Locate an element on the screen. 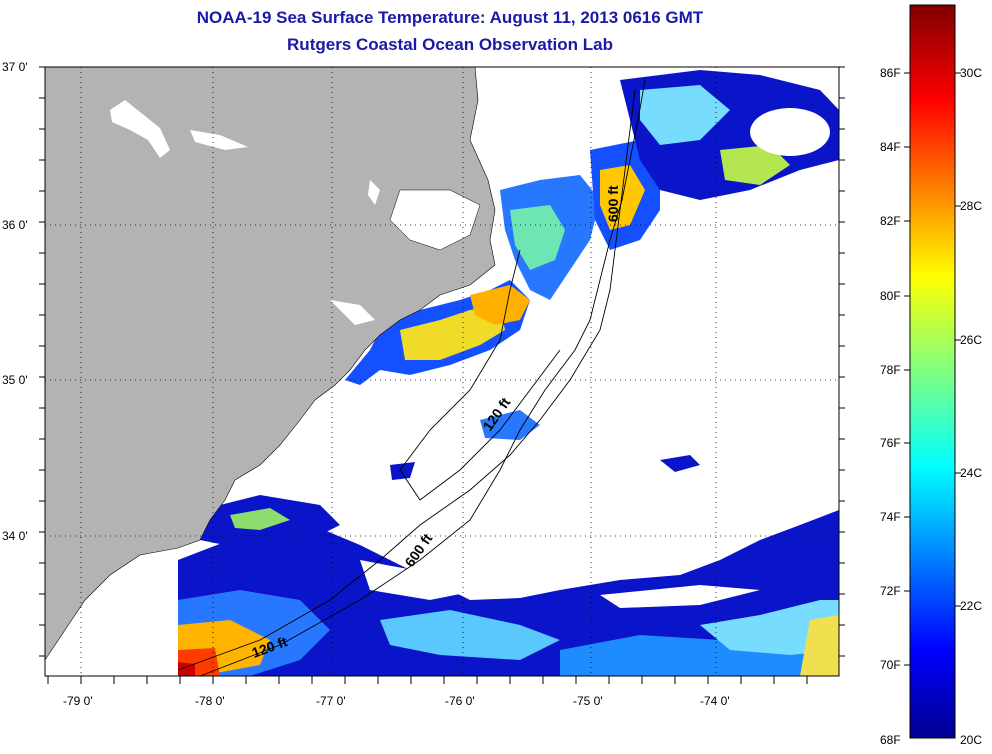 This screenshot has height=754, width=992. lat-label: 35 0' is located at coordinates (15, 380).